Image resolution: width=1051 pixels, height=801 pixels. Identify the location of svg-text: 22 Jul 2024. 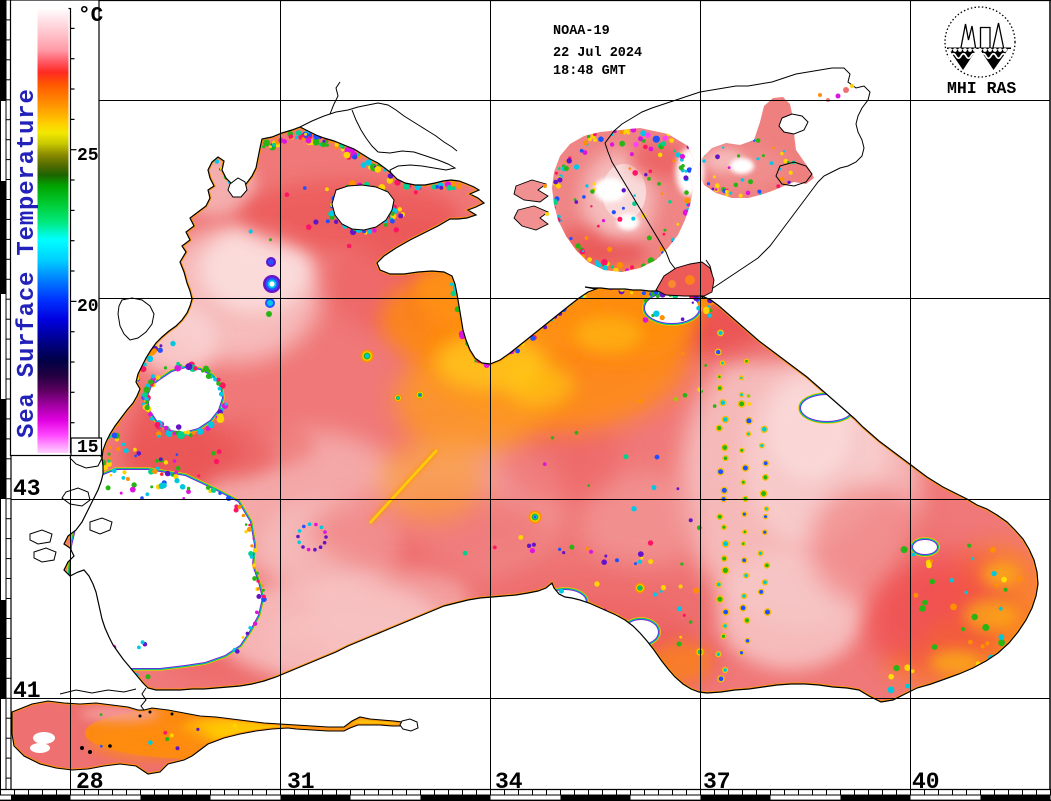
(597, 53).